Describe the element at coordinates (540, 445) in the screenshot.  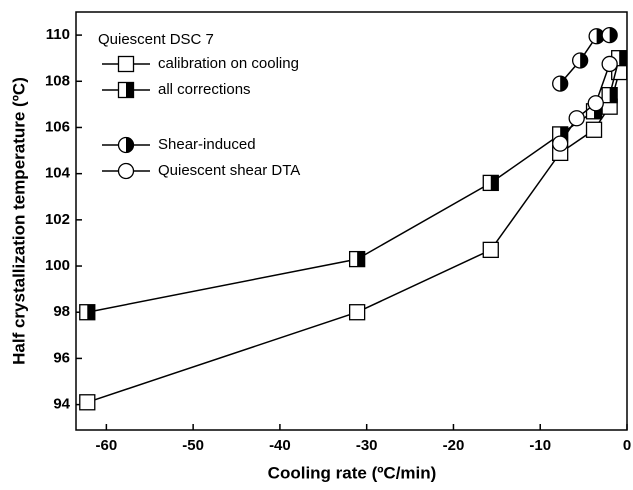
I see `x-tick-label: -10` at that location.